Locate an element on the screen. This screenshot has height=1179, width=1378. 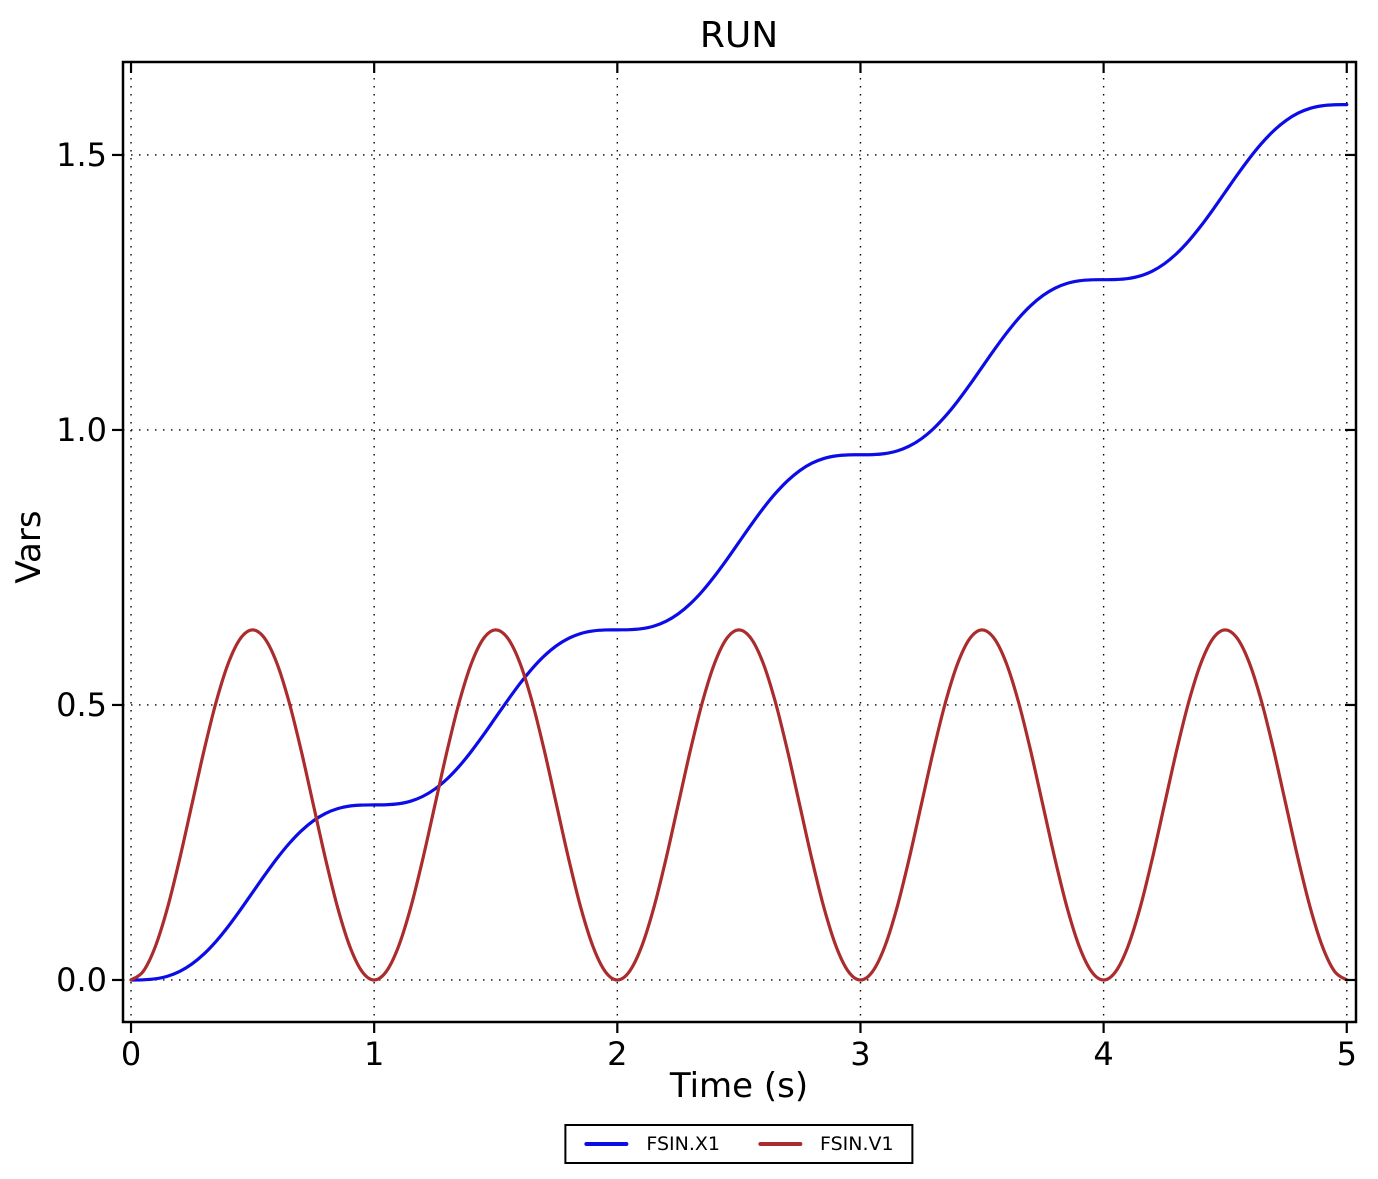
x-tick-label: 4 is located at coordinates (1103, 1054).